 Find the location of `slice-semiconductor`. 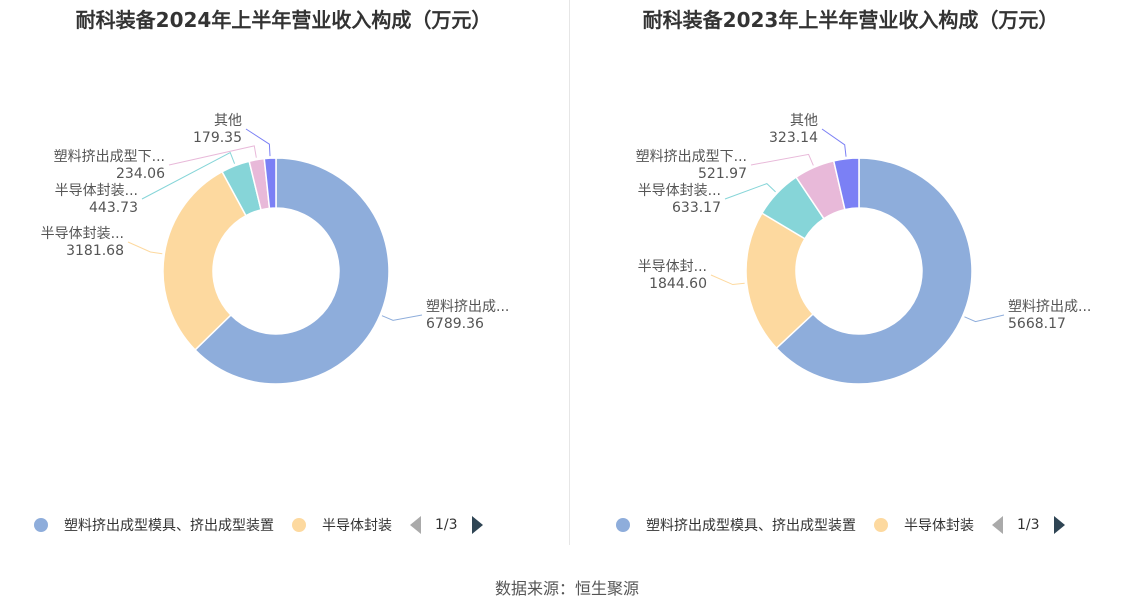

slice-semiconductor is located at coordinates (204, 260).